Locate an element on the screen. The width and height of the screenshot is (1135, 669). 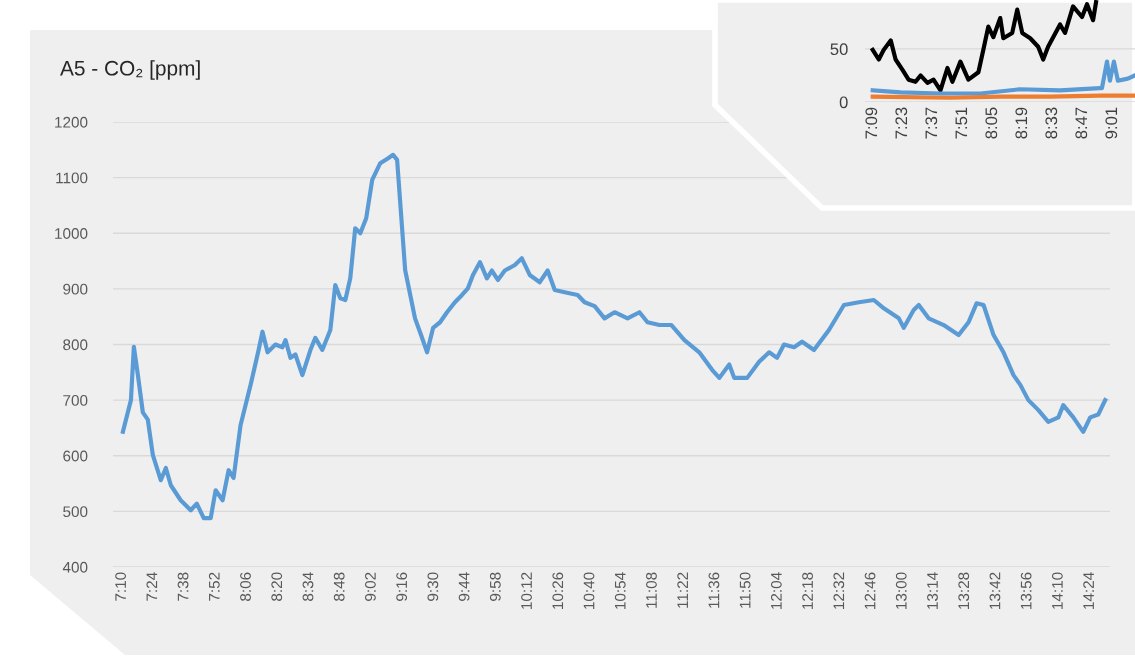
x-tick-label: 13:56 is located at coordinates (1026, 590).